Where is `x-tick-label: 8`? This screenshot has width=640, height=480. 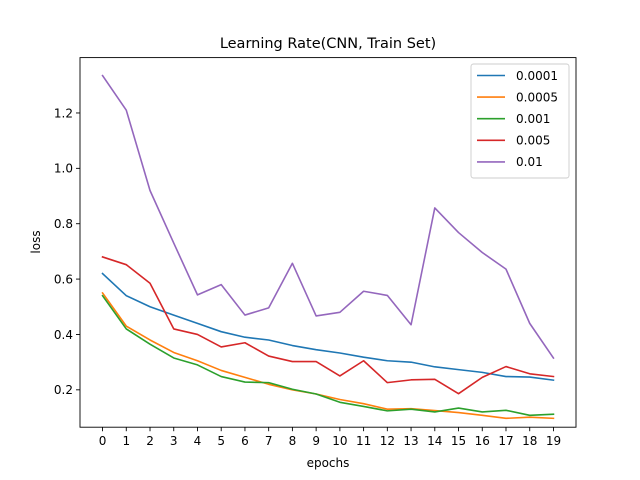 x-tick-label: 8 is located at coordinates (293, 441).